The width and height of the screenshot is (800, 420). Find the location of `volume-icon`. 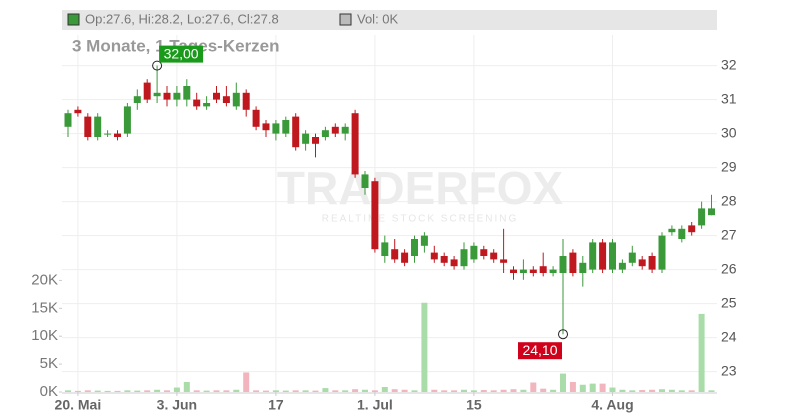

volume-icon is located at coordinates (345, 19).